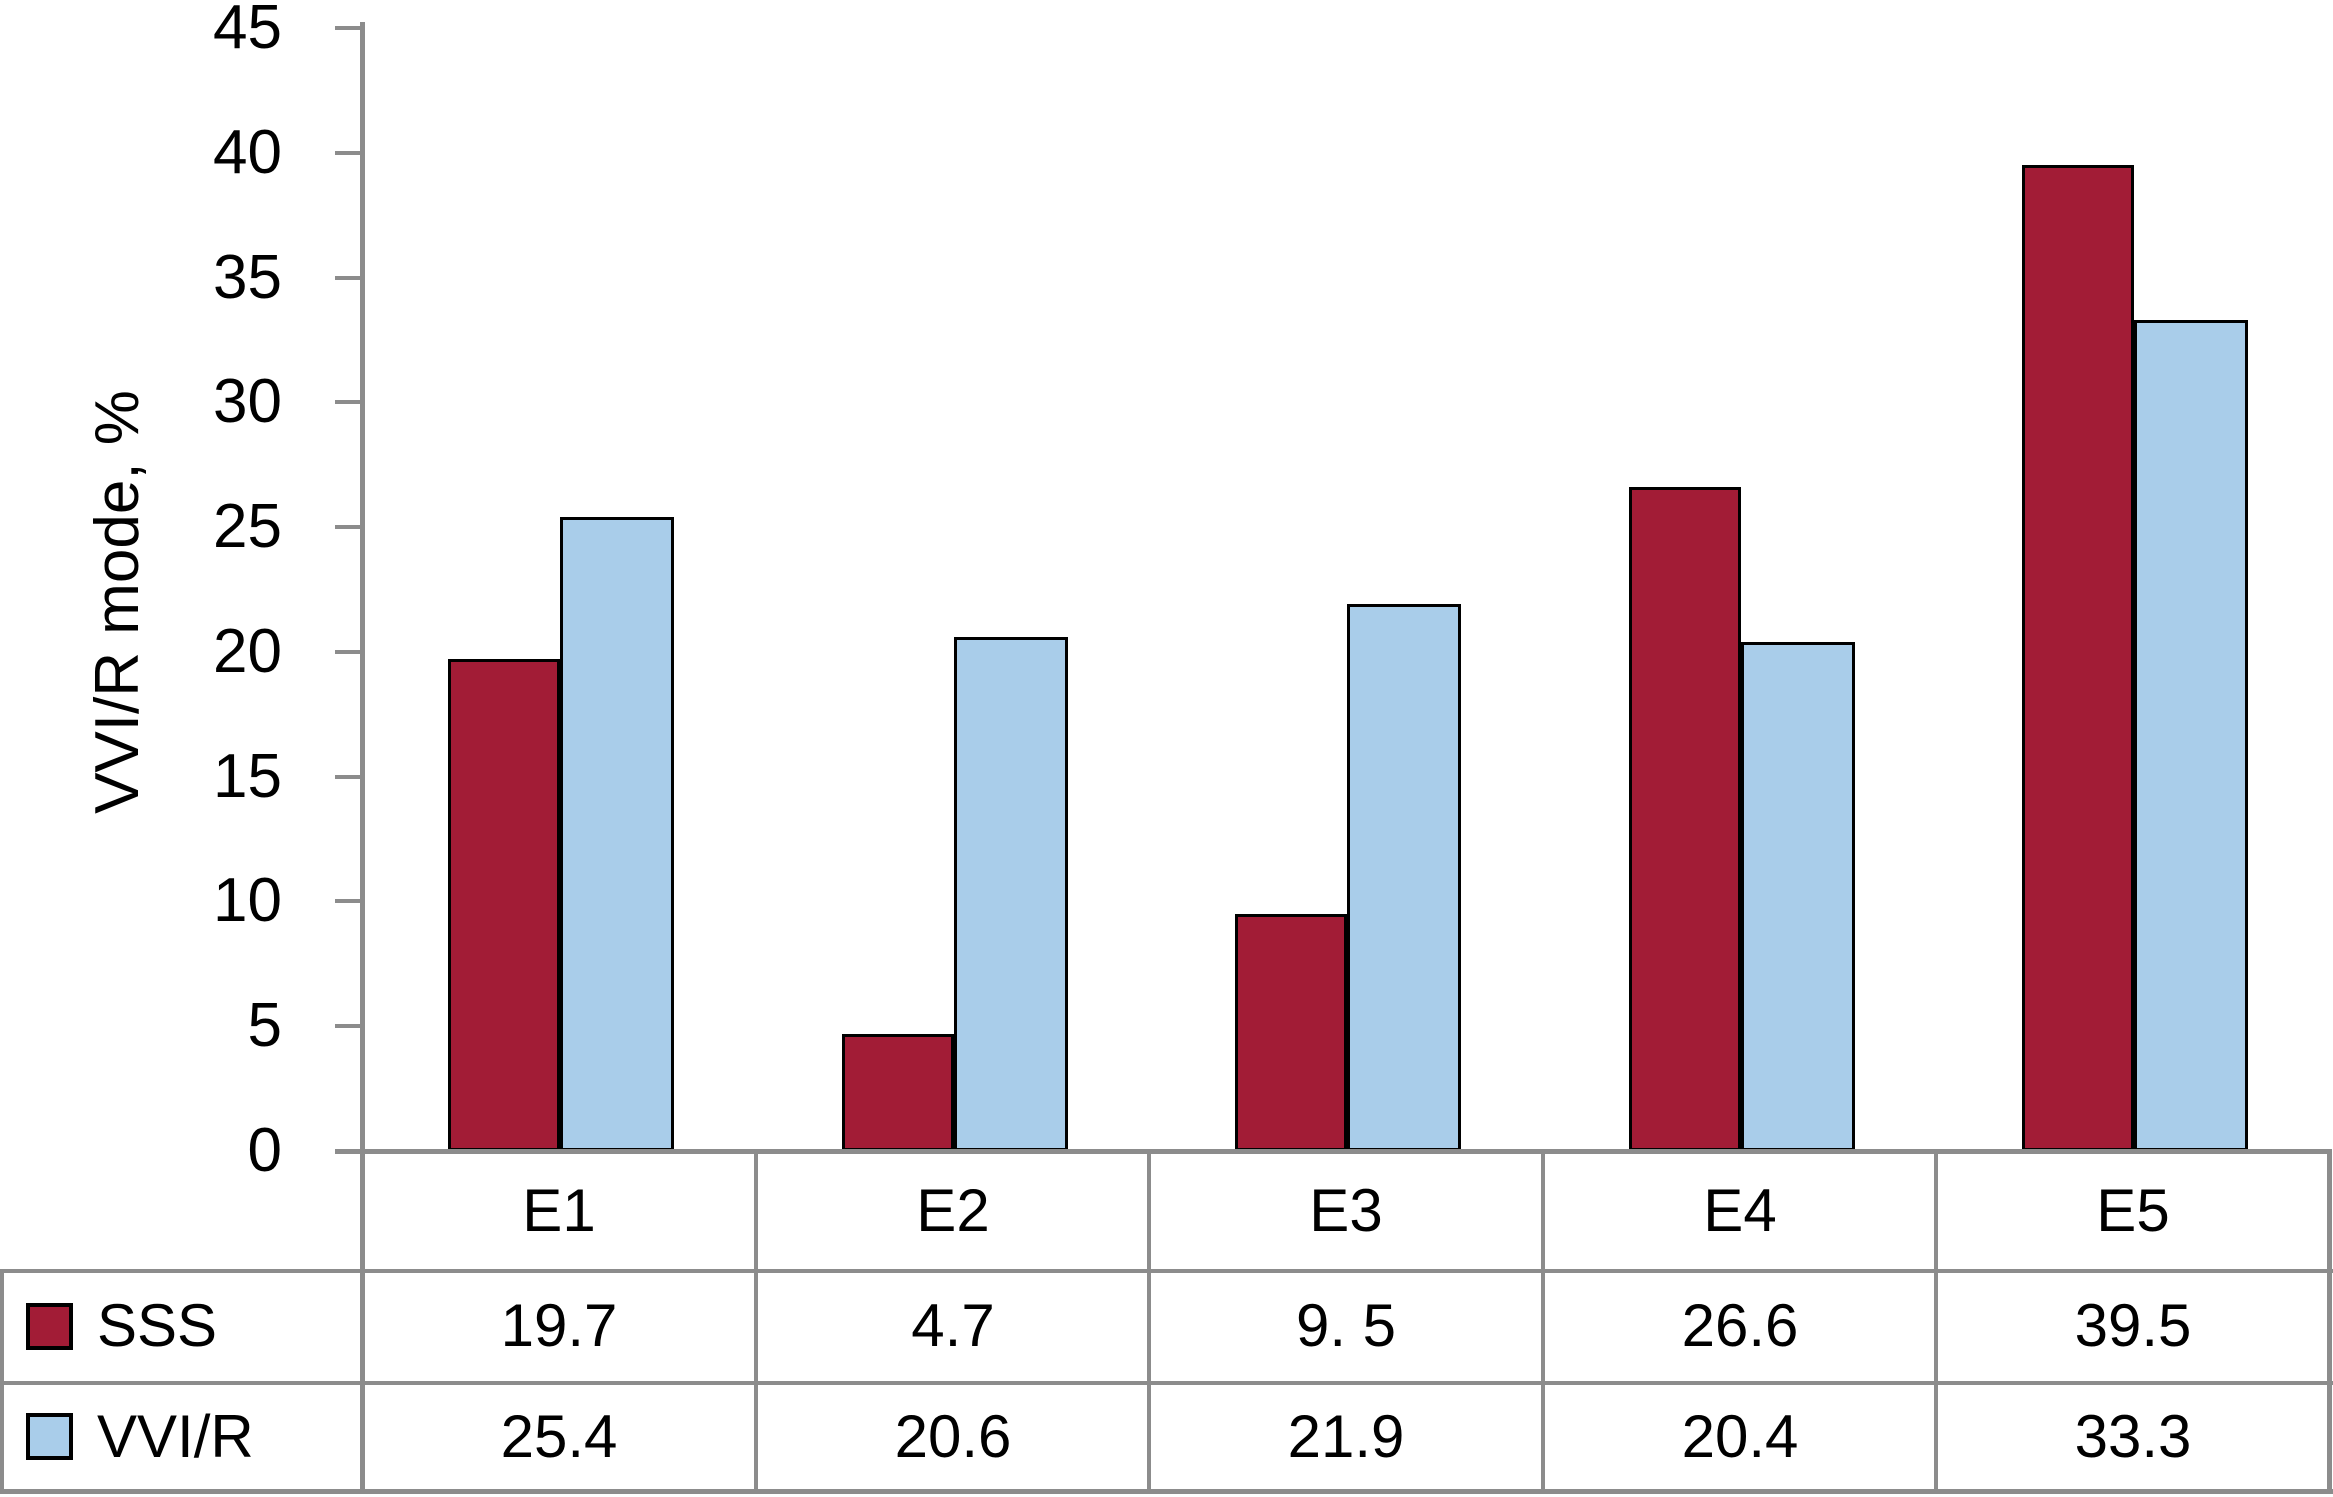  What do you see at coordinates (2133, 1210) in the screenshot?
I see `category-label-e5: E5` at bounding box center [2133, 1210].